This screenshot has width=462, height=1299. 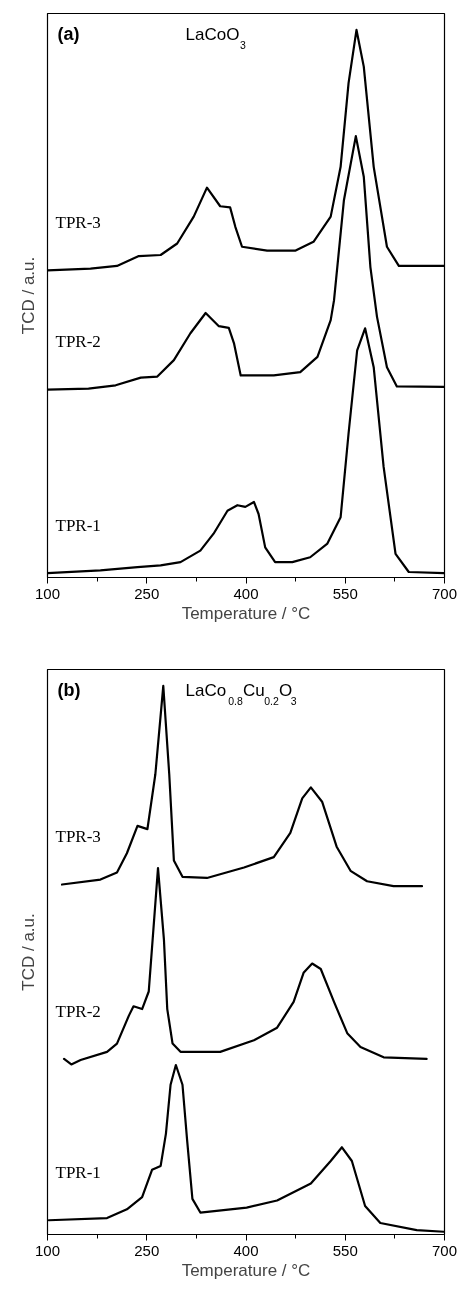 I want to click on chart-title: (a), so click(x=68, y=33).